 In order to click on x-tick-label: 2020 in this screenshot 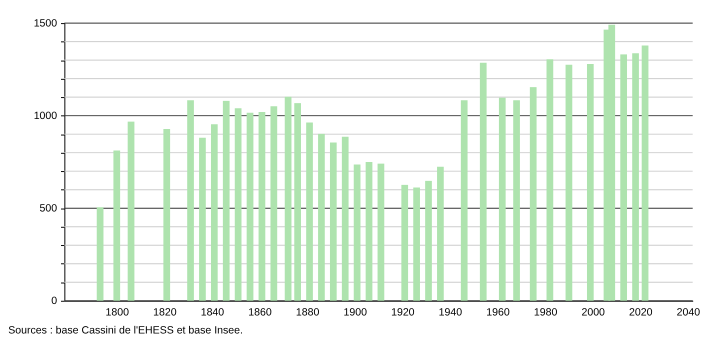, I will do `click(641, 312)`.